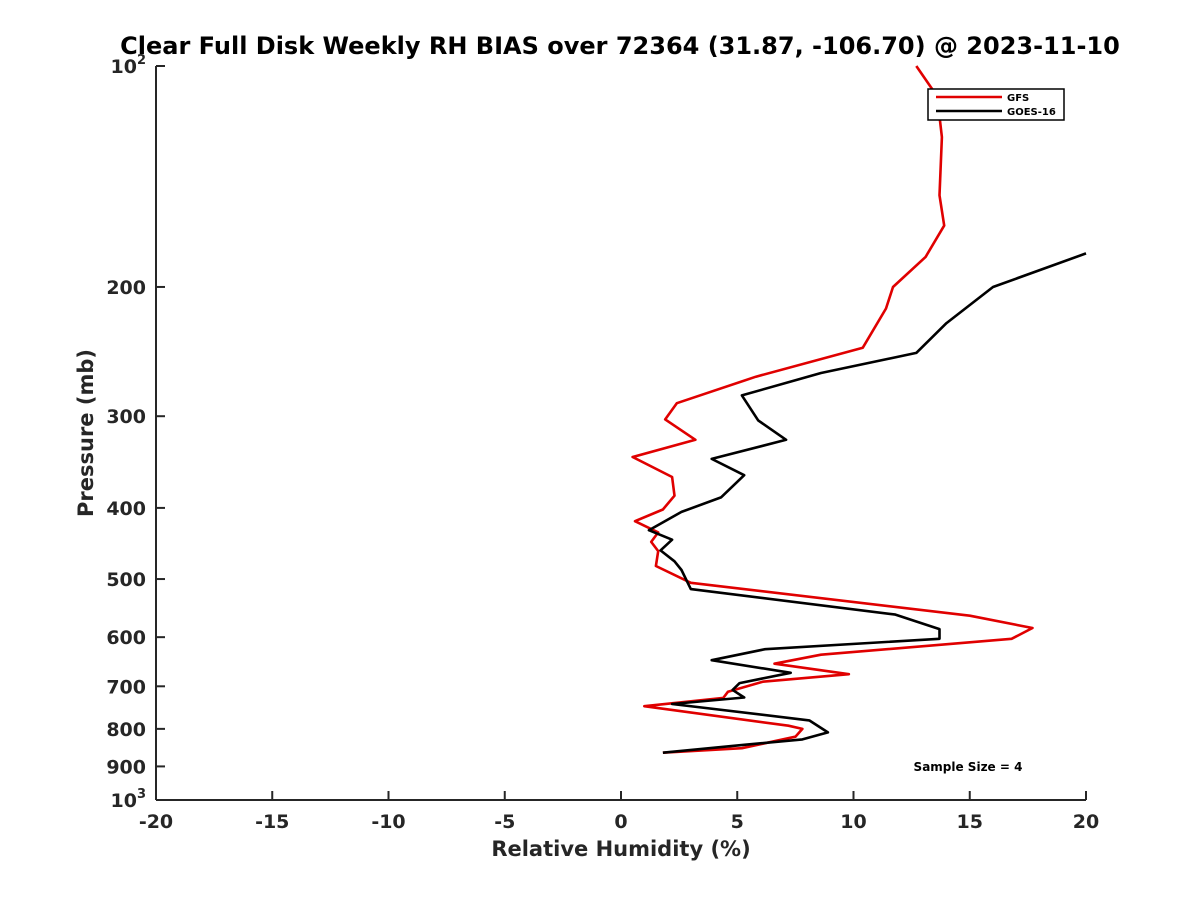 The image size is (1200, 900). What do you see at coordinates (620, 849) in the screenshot?
I see `x-axis-label: Relative Humidity (%)` at bounding box center [620, 849].